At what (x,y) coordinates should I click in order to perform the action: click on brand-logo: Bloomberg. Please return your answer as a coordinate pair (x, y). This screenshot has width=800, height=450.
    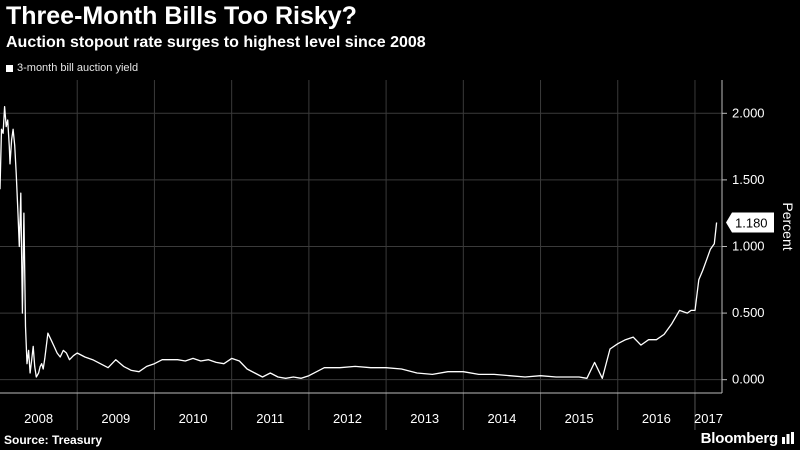
    Looking at the image, I should click on (739, 438).